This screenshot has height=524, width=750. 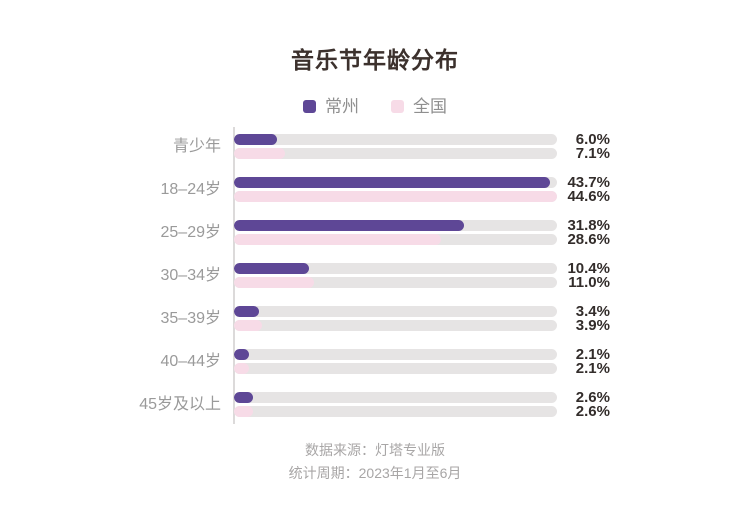 I want to click on value-label-全国: 2.1%, so click(x=592, y=368).